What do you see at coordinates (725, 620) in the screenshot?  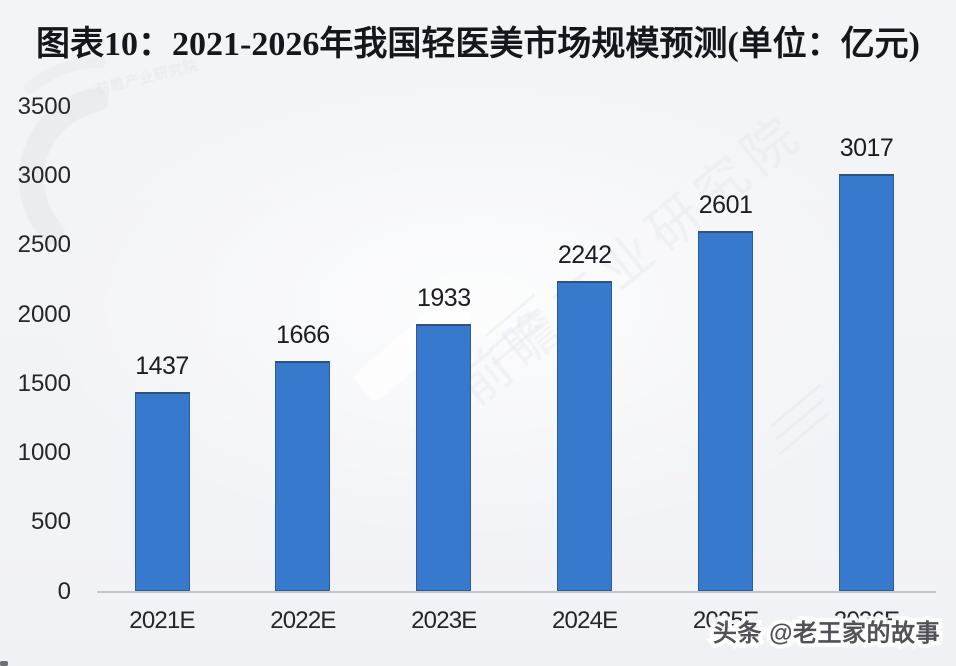 I see `x-tick-label: 2025E` at bounding box center [725, 620].